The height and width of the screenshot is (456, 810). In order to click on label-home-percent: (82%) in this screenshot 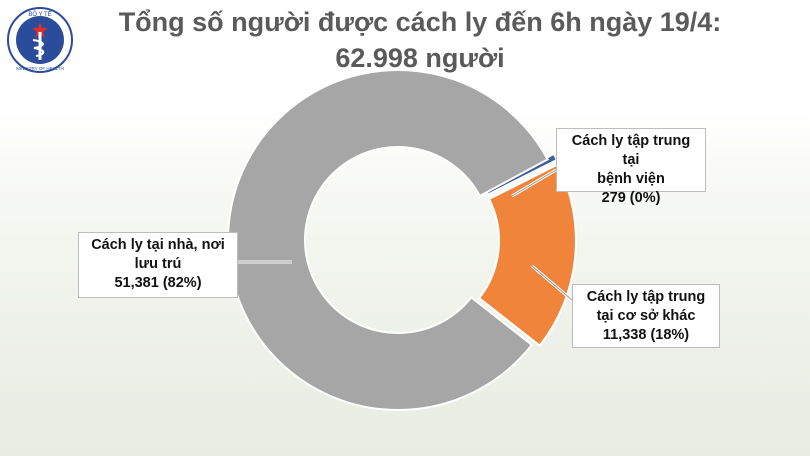, I will do `click(182, 283)`.